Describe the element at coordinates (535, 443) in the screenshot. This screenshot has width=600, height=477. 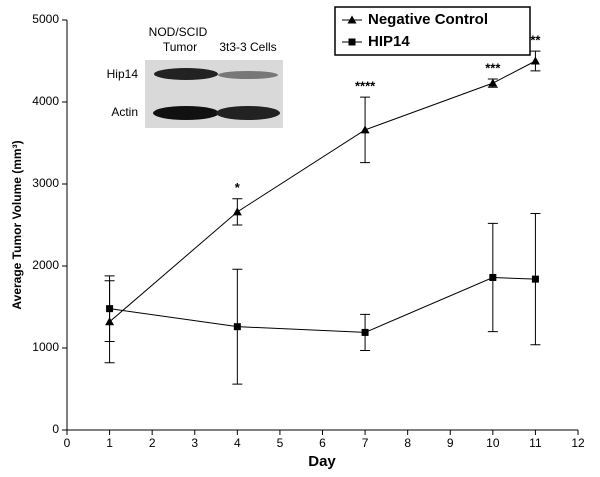
I see `x-tick-label: 11` at that location.